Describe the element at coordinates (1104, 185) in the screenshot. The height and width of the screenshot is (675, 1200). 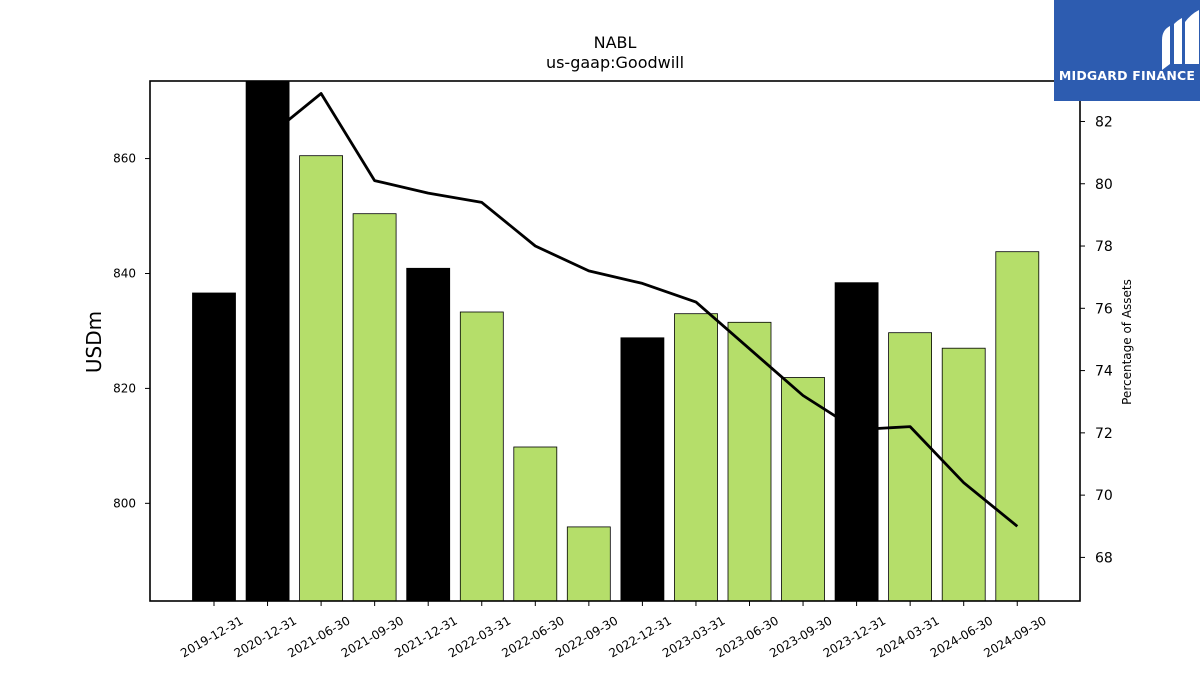
I see `y-right-tick-label: 80` at that location.